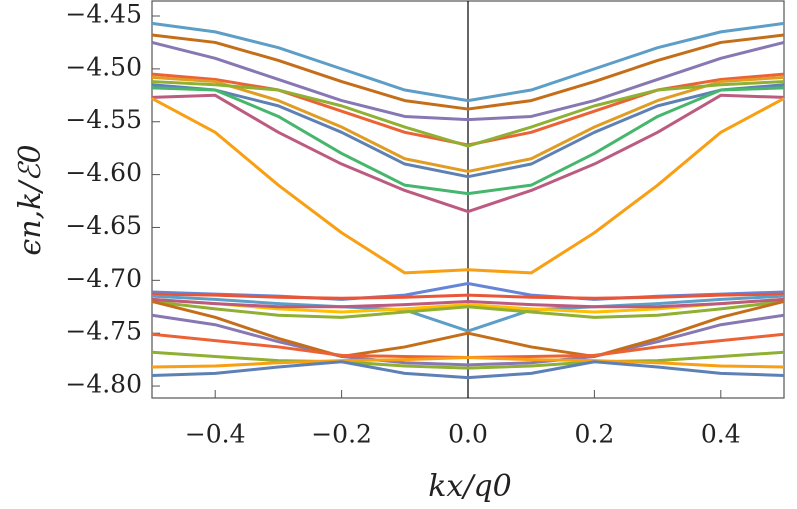 This screenshot has height=509, width=797. I want to click on x-tick-label: 0.0, so click(468, 434).